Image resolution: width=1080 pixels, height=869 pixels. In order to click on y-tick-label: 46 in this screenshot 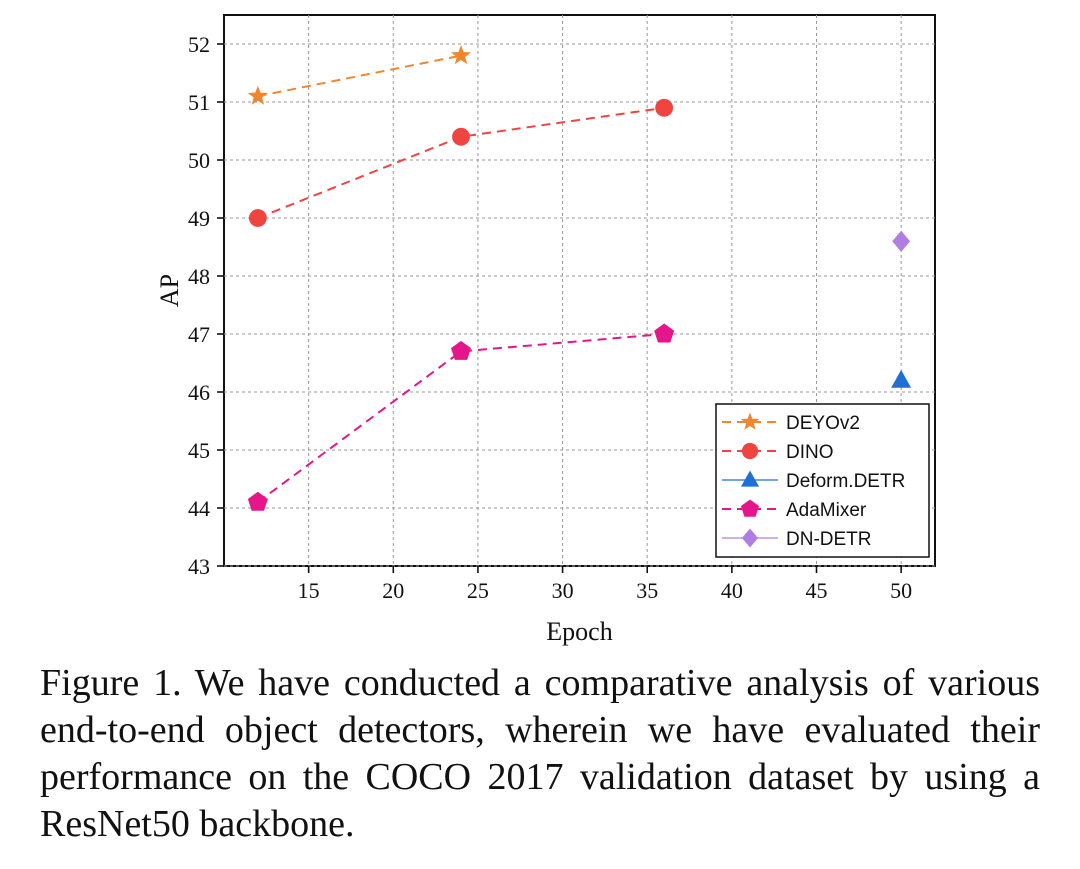, I will do `click(199, 392)`.